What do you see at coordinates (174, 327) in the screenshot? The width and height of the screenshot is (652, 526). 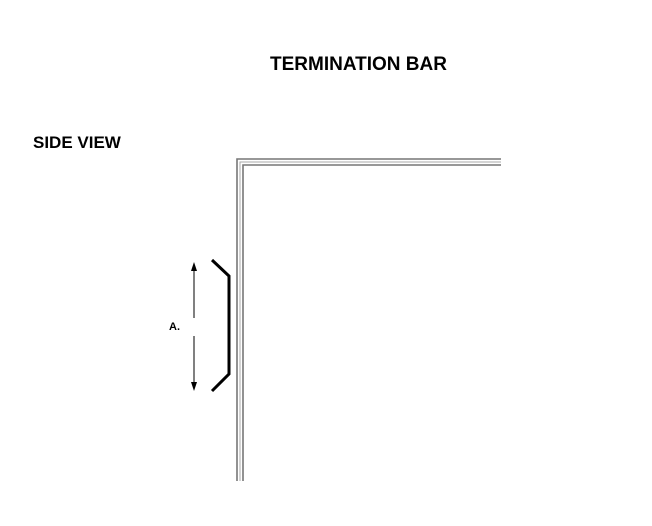 I see `dimension-label: A.` at bounding box center [174, 327].